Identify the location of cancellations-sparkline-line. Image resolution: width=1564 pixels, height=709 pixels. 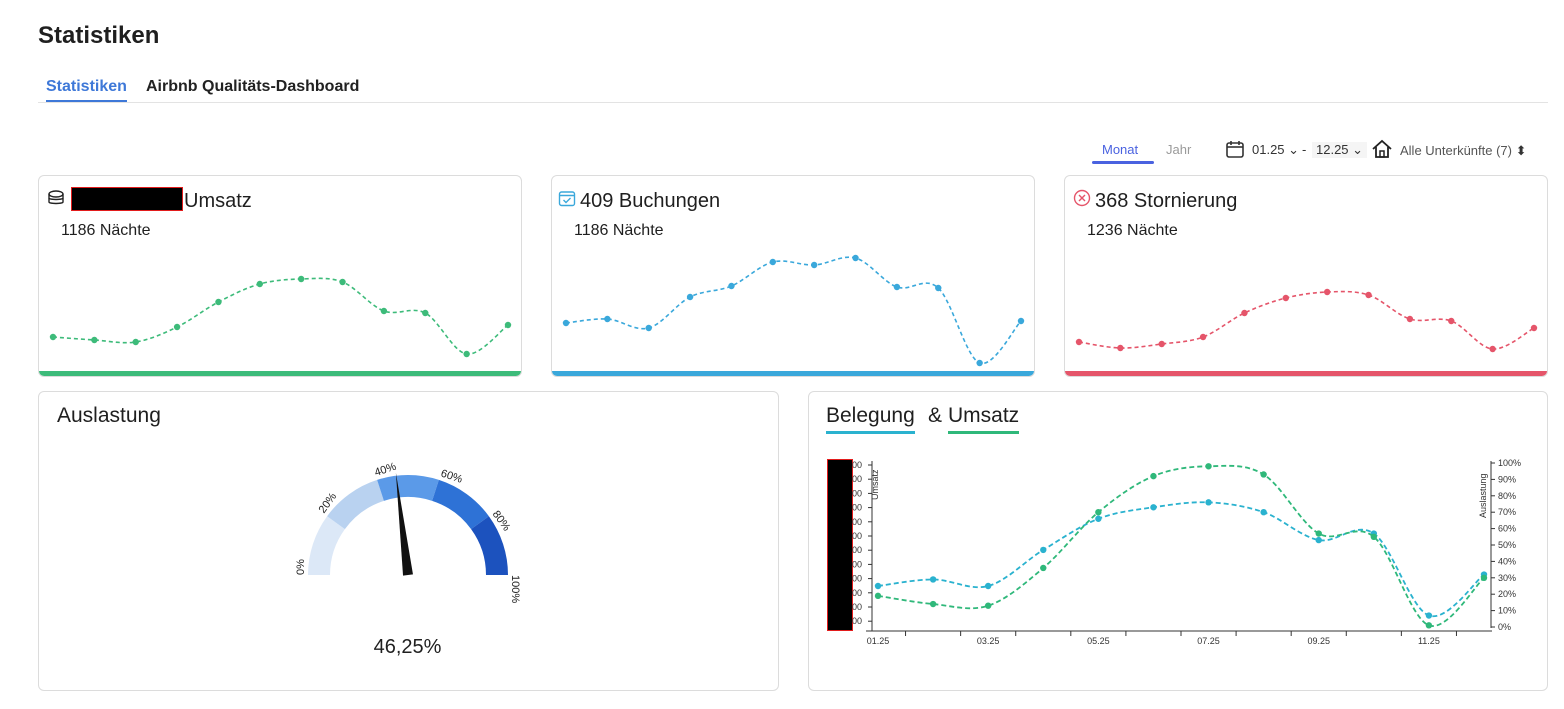
(1306, 320).